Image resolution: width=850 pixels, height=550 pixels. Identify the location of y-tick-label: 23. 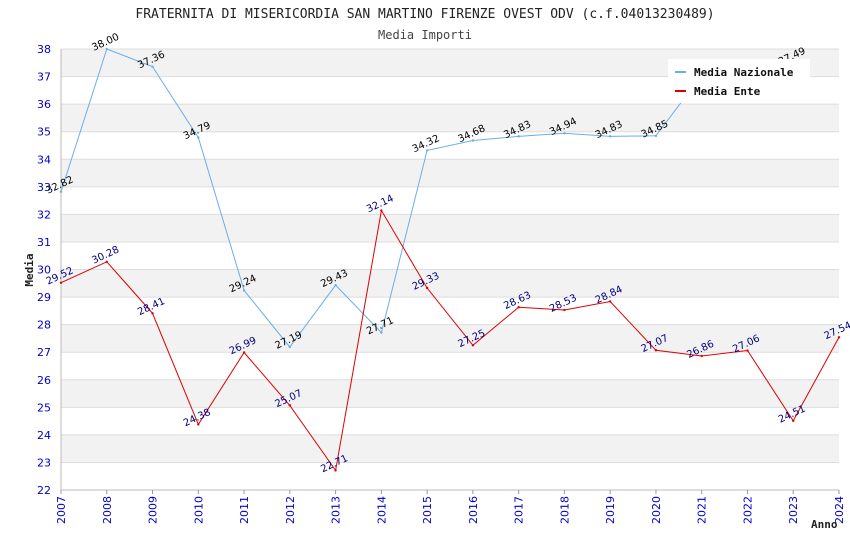
(44, 462).